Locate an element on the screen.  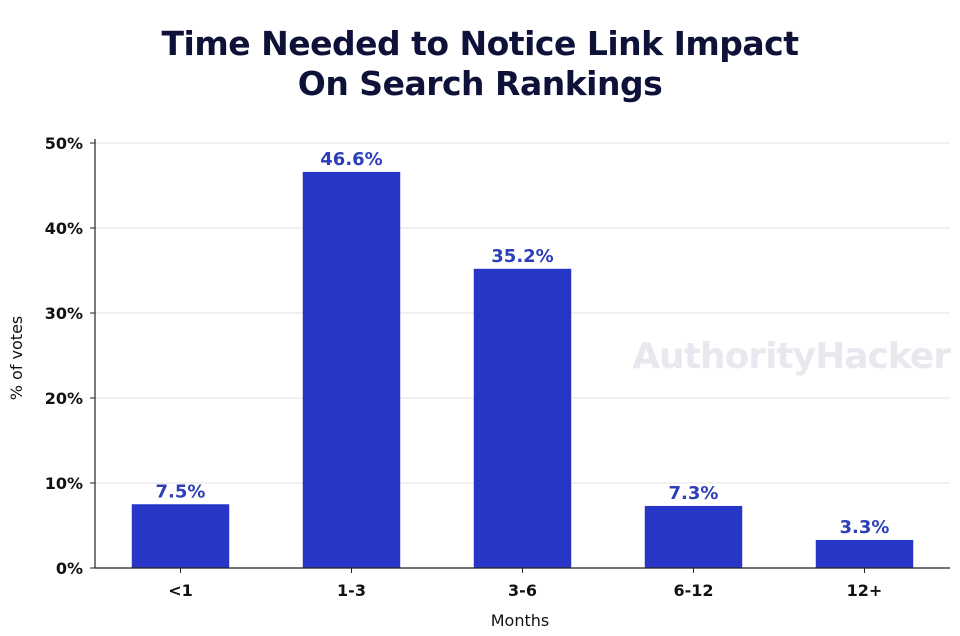
x-tick-label: 12+ is located at coordinates (865, 590).